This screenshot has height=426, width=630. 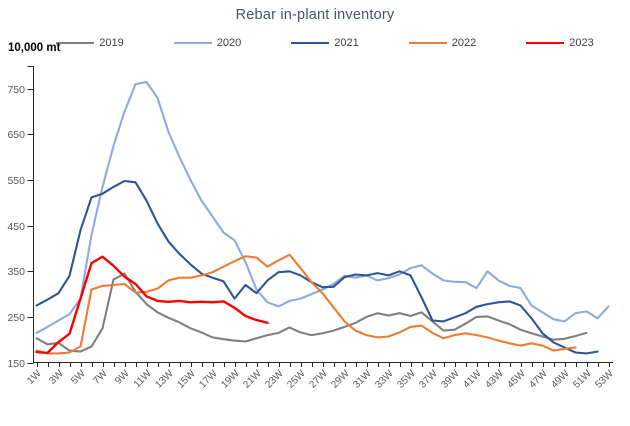 What do you see at coordinates (75, 43) in the screenshot?
I see `legend-swatch-2019` at bounding box center [75, 43].